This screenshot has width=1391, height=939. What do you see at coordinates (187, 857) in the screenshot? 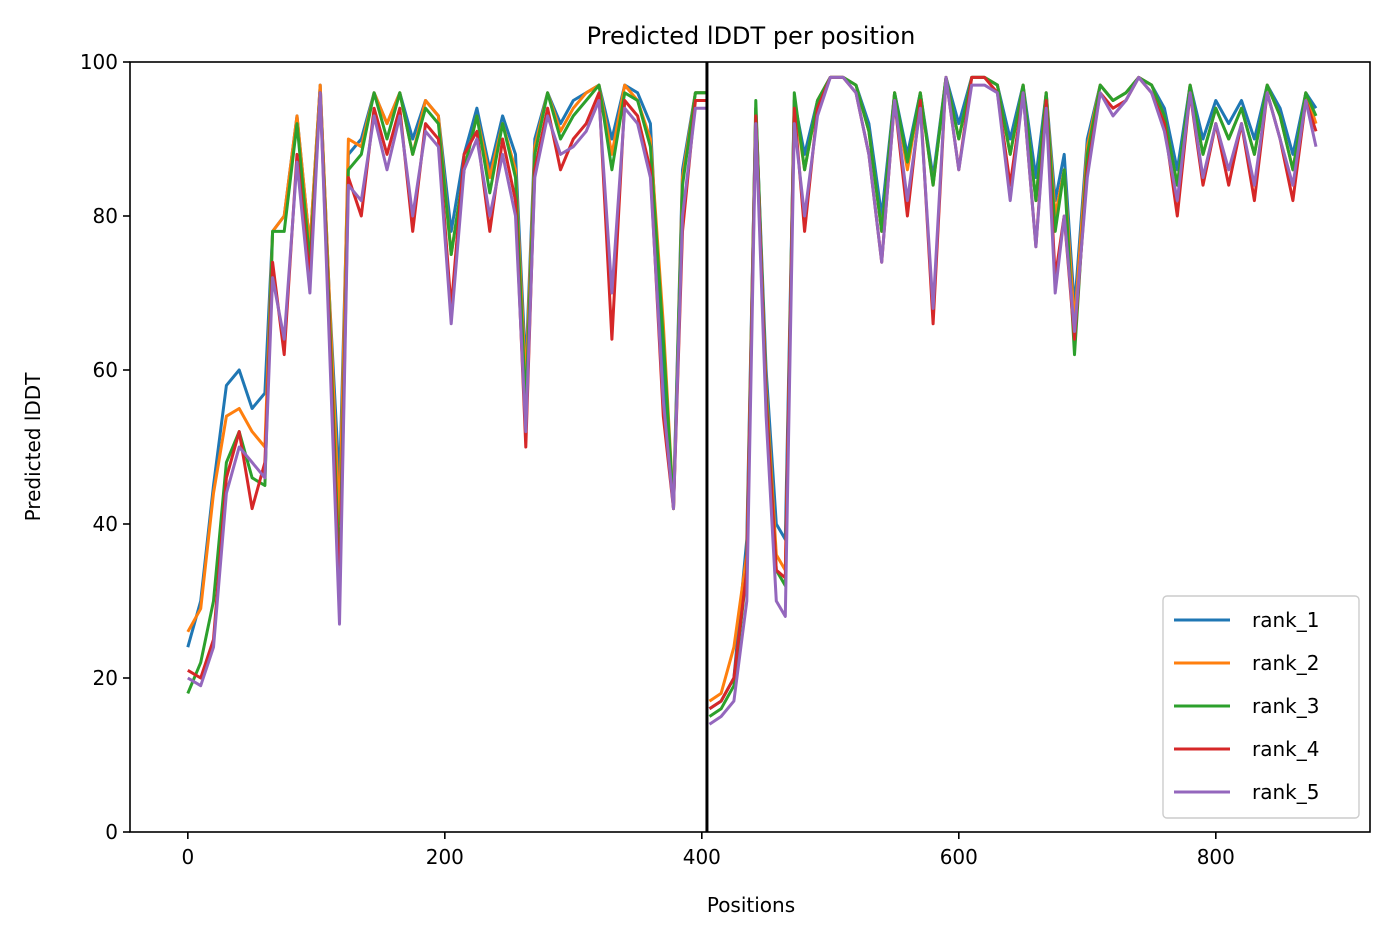
I see `x-tick-label: 0` at bounding box center [187, 857].